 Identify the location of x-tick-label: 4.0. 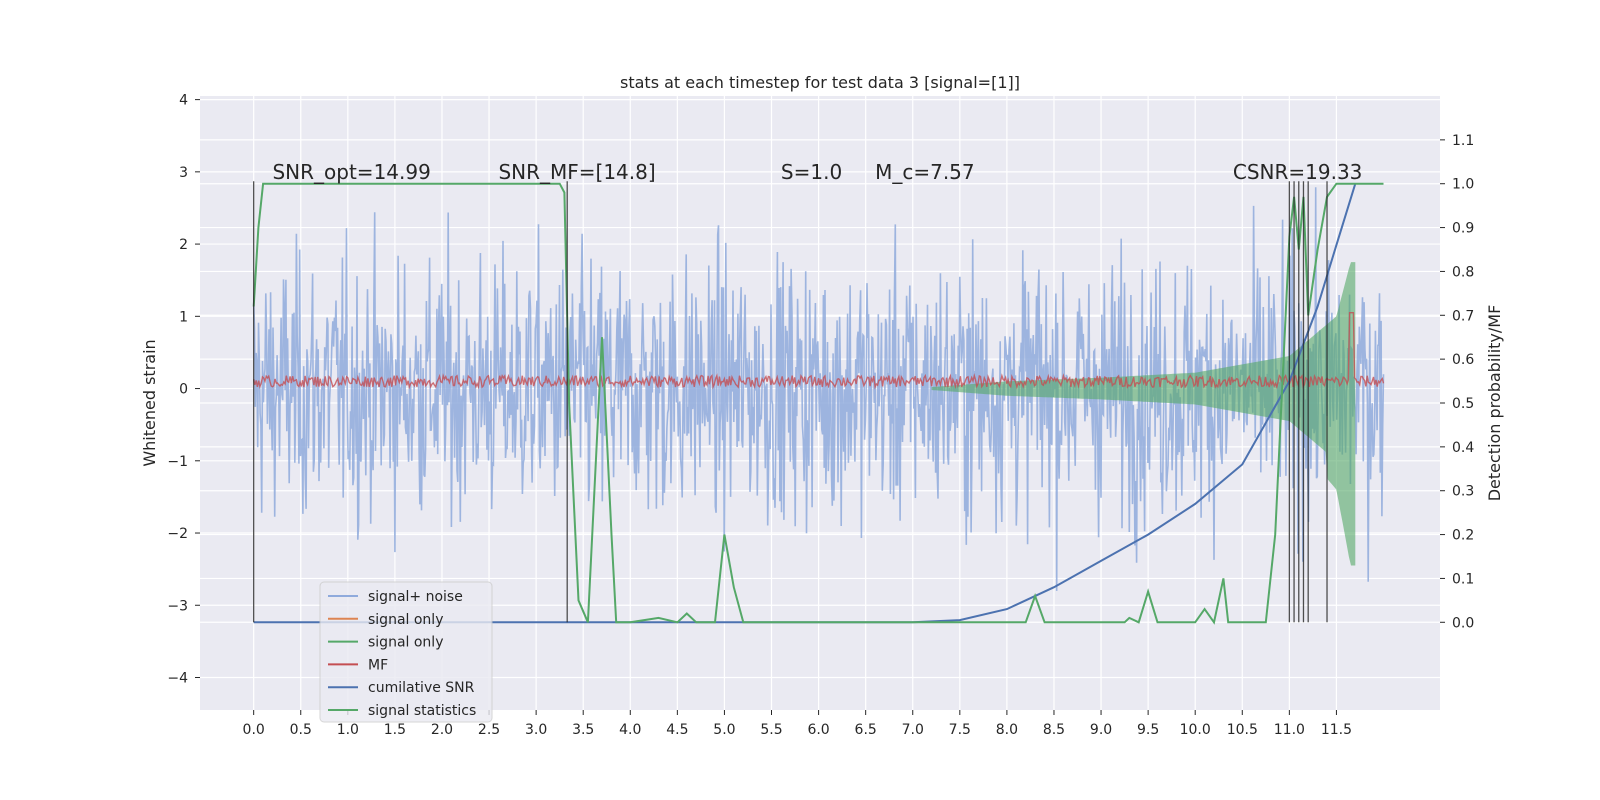
(630, 730).